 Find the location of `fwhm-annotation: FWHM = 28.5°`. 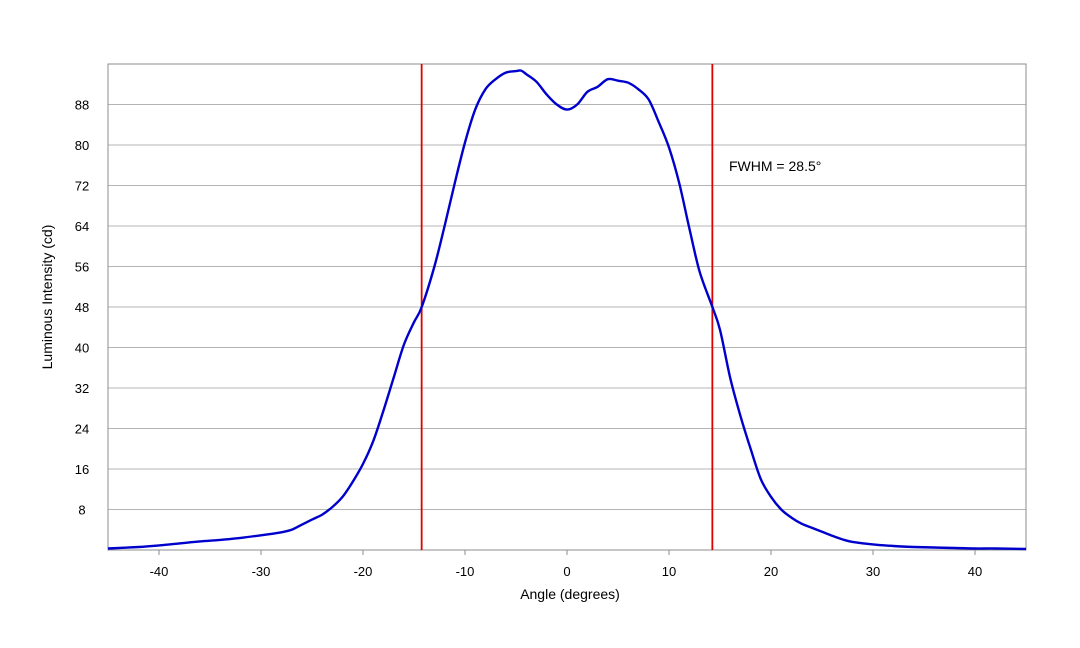

fwhm-annotation: FWHM = 28.5° is located at coordinates (775, 166).